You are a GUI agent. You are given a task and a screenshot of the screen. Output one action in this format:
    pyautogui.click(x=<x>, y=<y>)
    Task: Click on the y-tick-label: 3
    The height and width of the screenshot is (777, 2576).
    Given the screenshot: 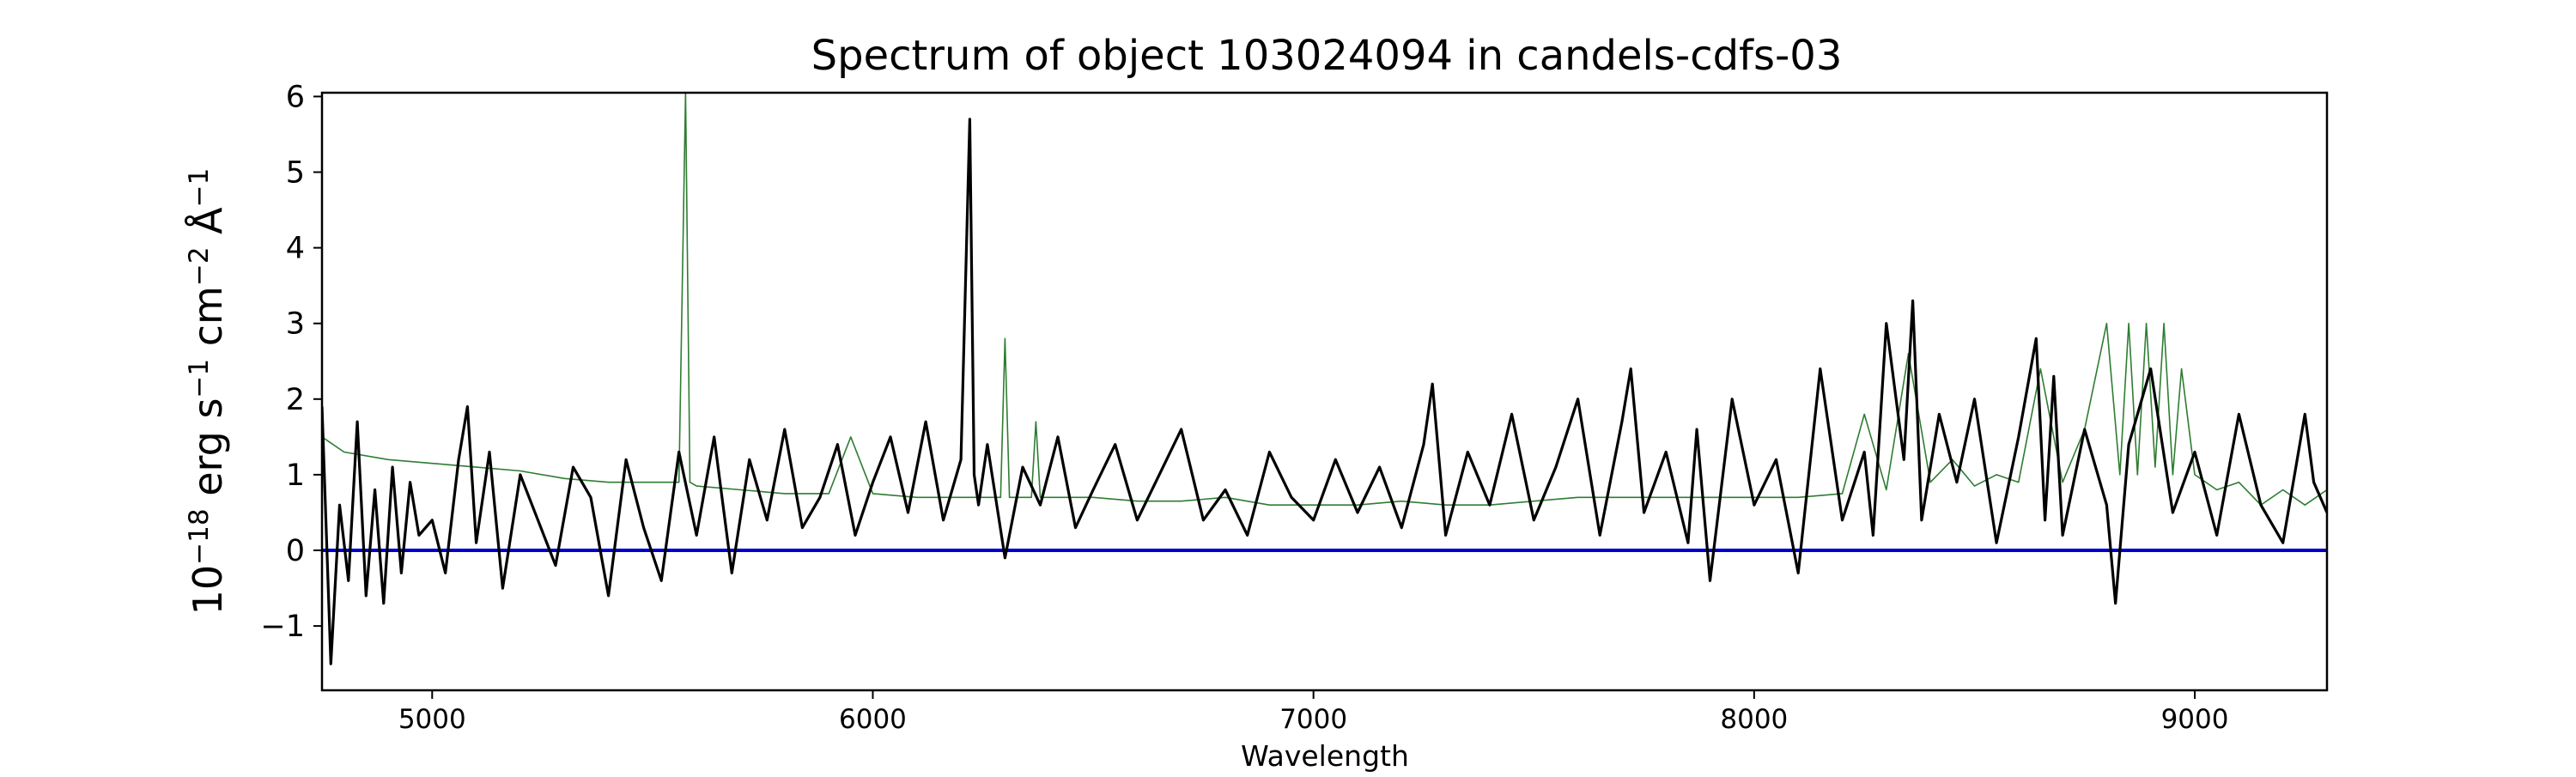 What is the action you would take?
    pyautogui.click(x=295, y=324)
    